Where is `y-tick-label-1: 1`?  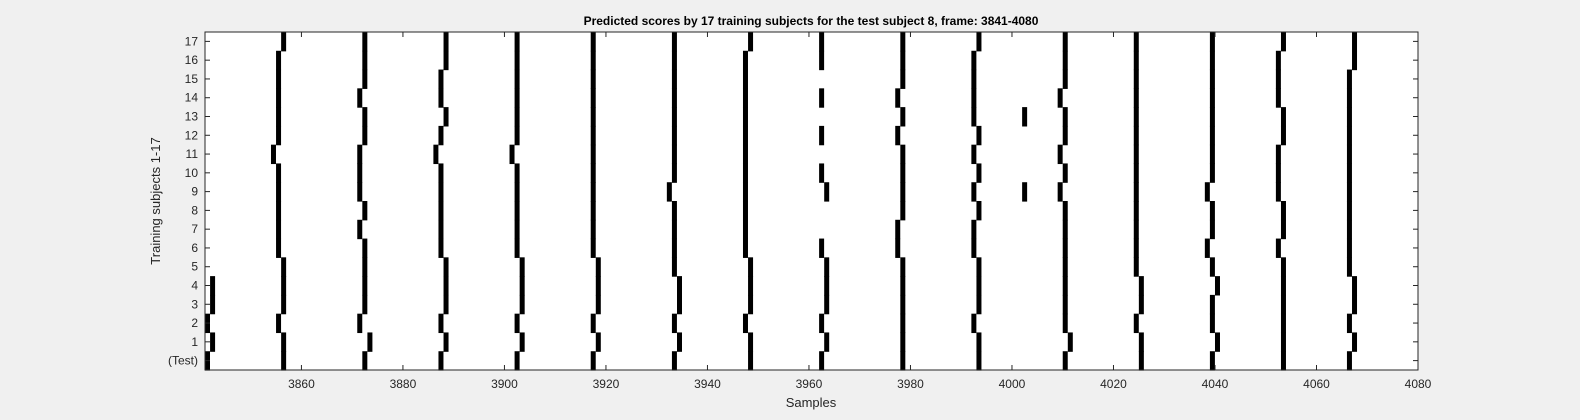 y-tick-label-1: 1 is located at coordinates (194, 342).